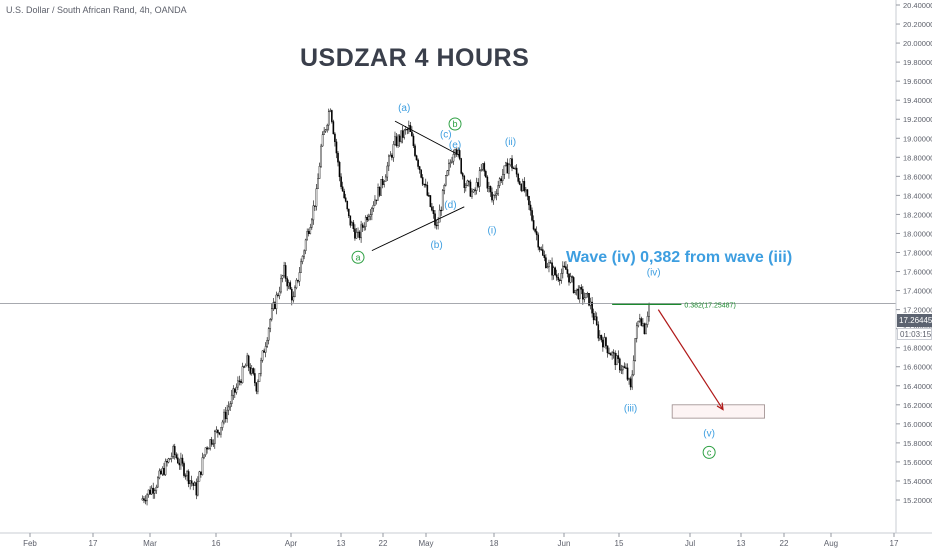 The width and height of the screenshot is (932, 555). I want to click on wave-label: (e), so click(455, 145).